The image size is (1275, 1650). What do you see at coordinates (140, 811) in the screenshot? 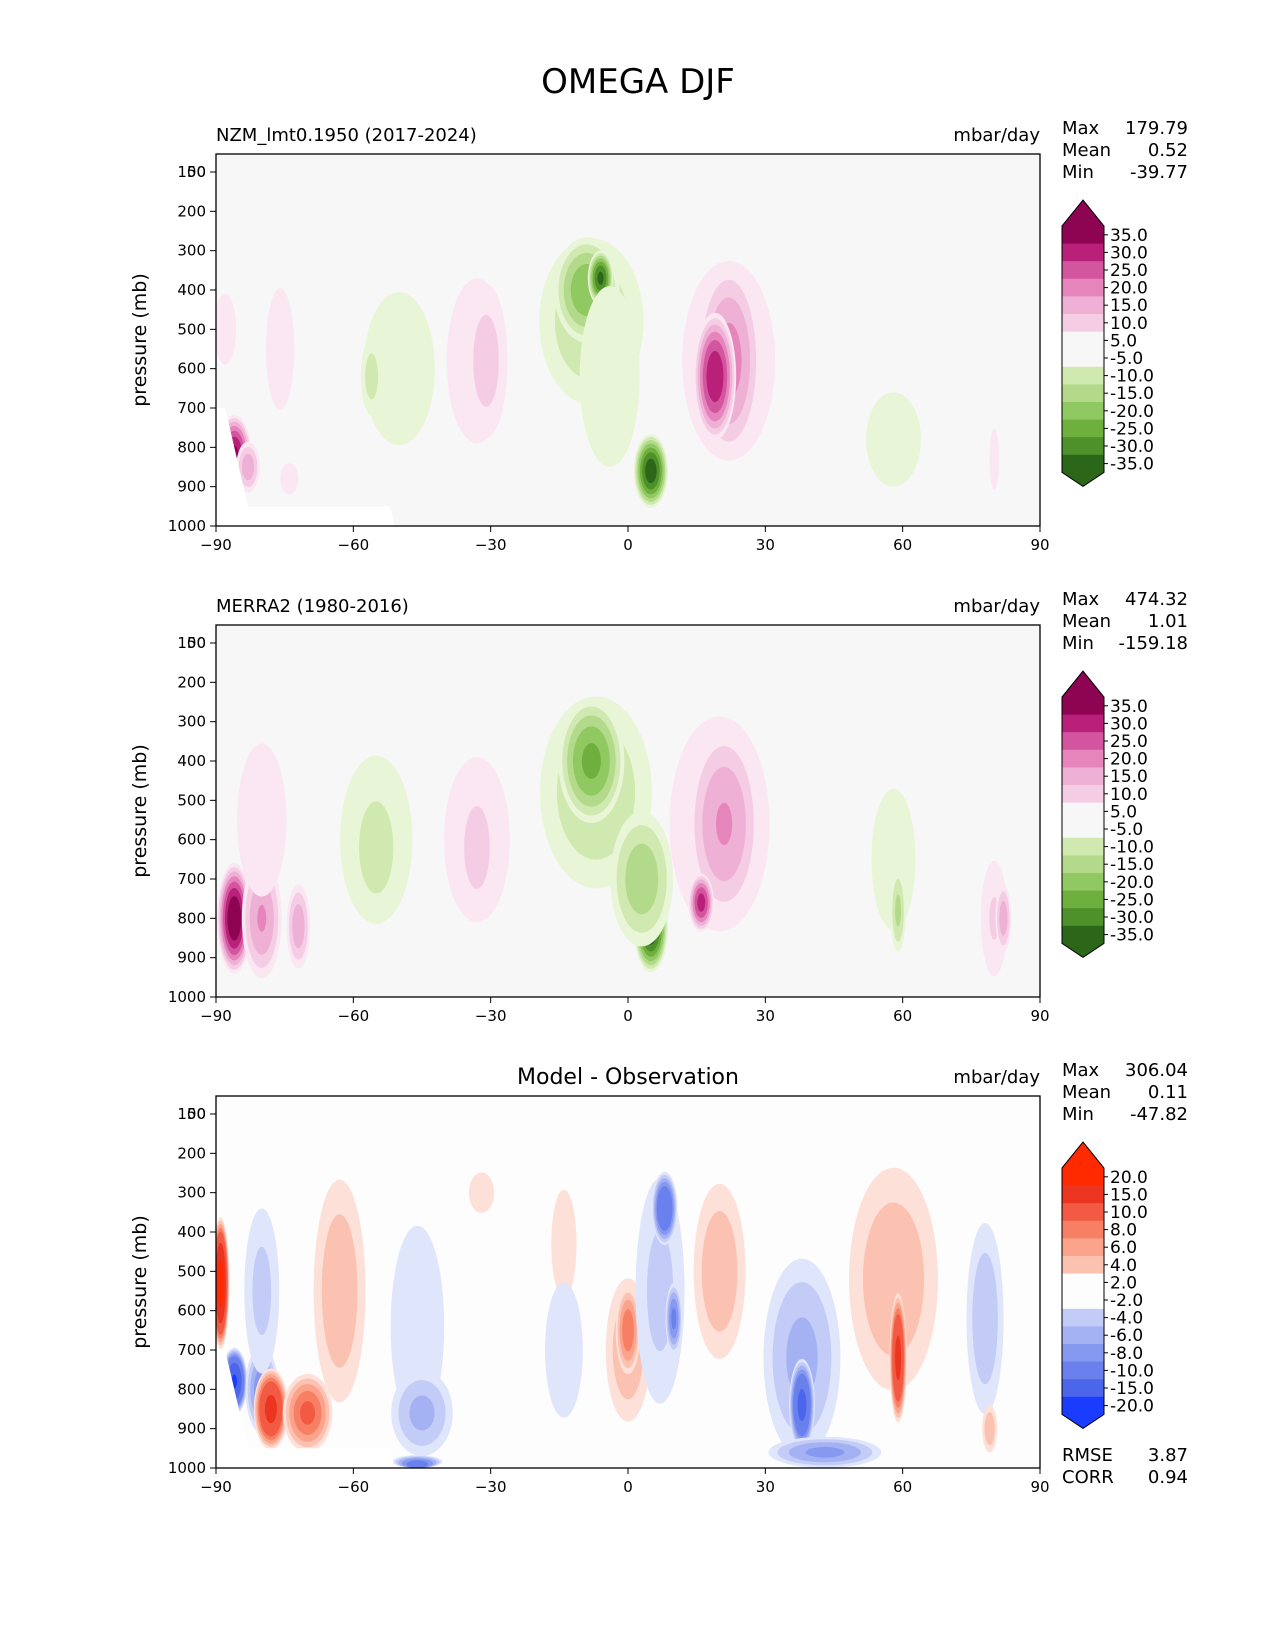
I see `y-axis-label: pressure (mb)` at bounding box center [140, 811].